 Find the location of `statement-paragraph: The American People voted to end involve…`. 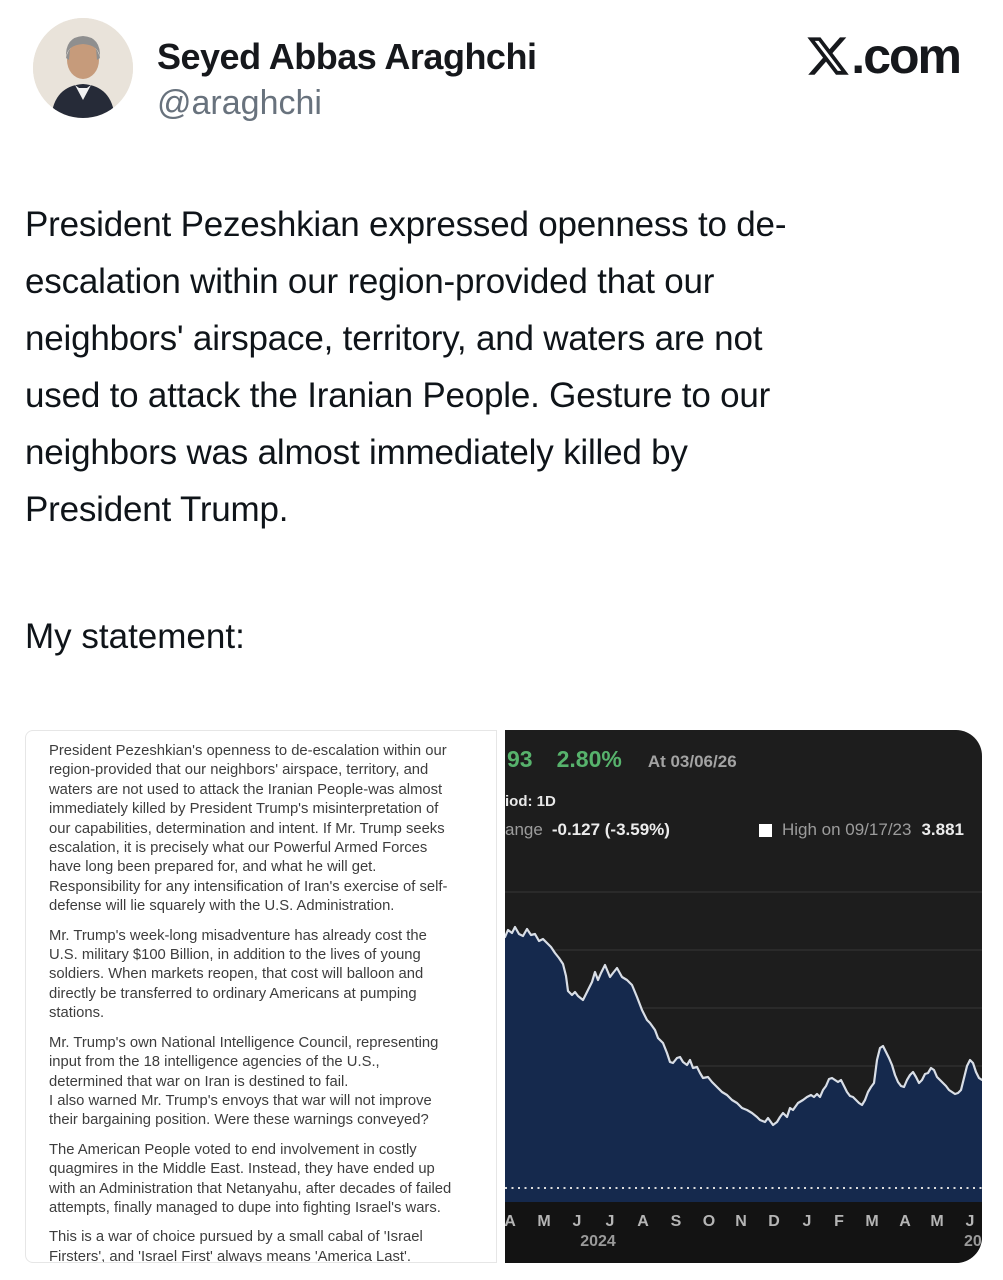

statement-paragraph: The American People voted to end involve… is located at coordinates (250, 1178).